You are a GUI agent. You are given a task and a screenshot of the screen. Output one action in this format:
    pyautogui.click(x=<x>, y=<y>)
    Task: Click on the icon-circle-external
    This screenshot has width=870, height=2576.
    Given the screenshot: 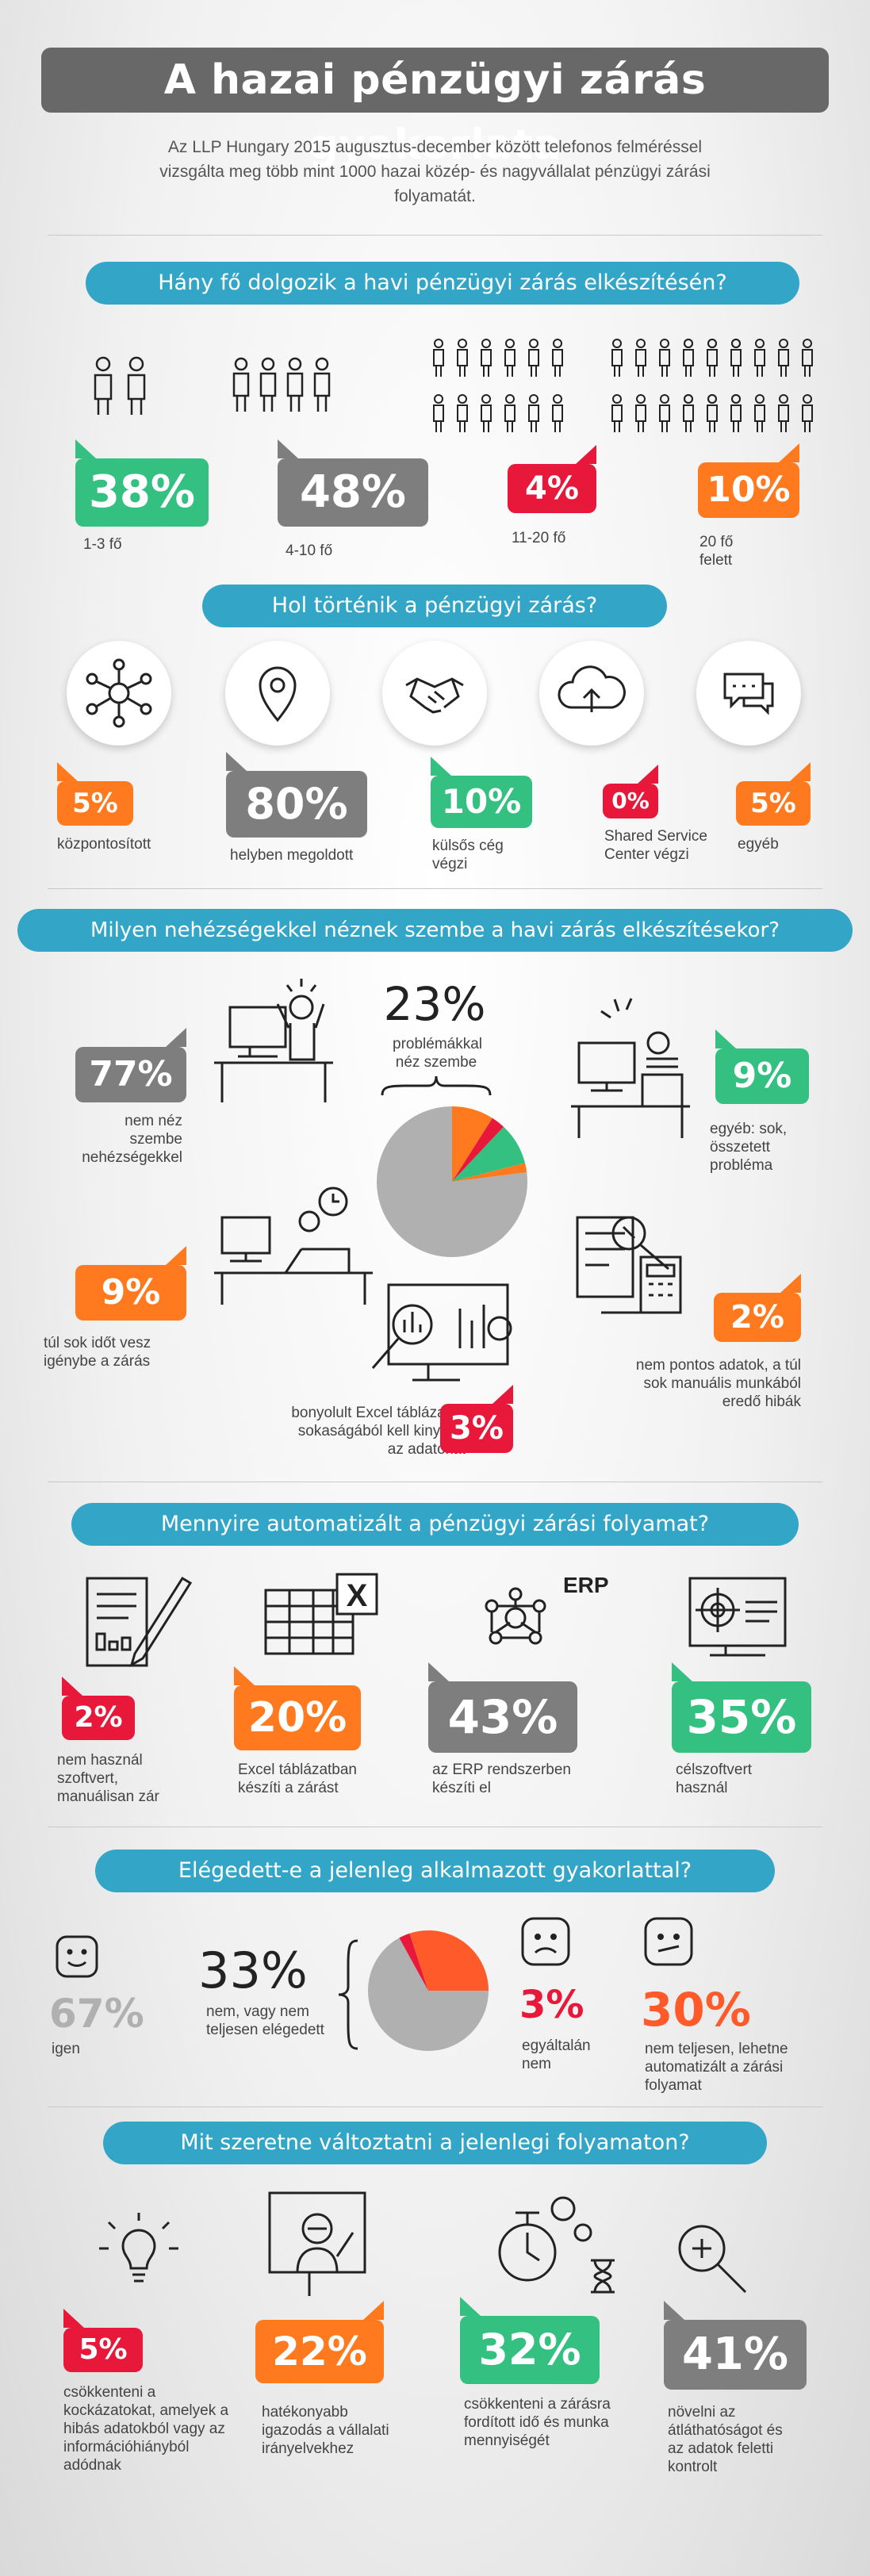 What is the action you would take?
    pyautogui.click(x=434, y=693)
    